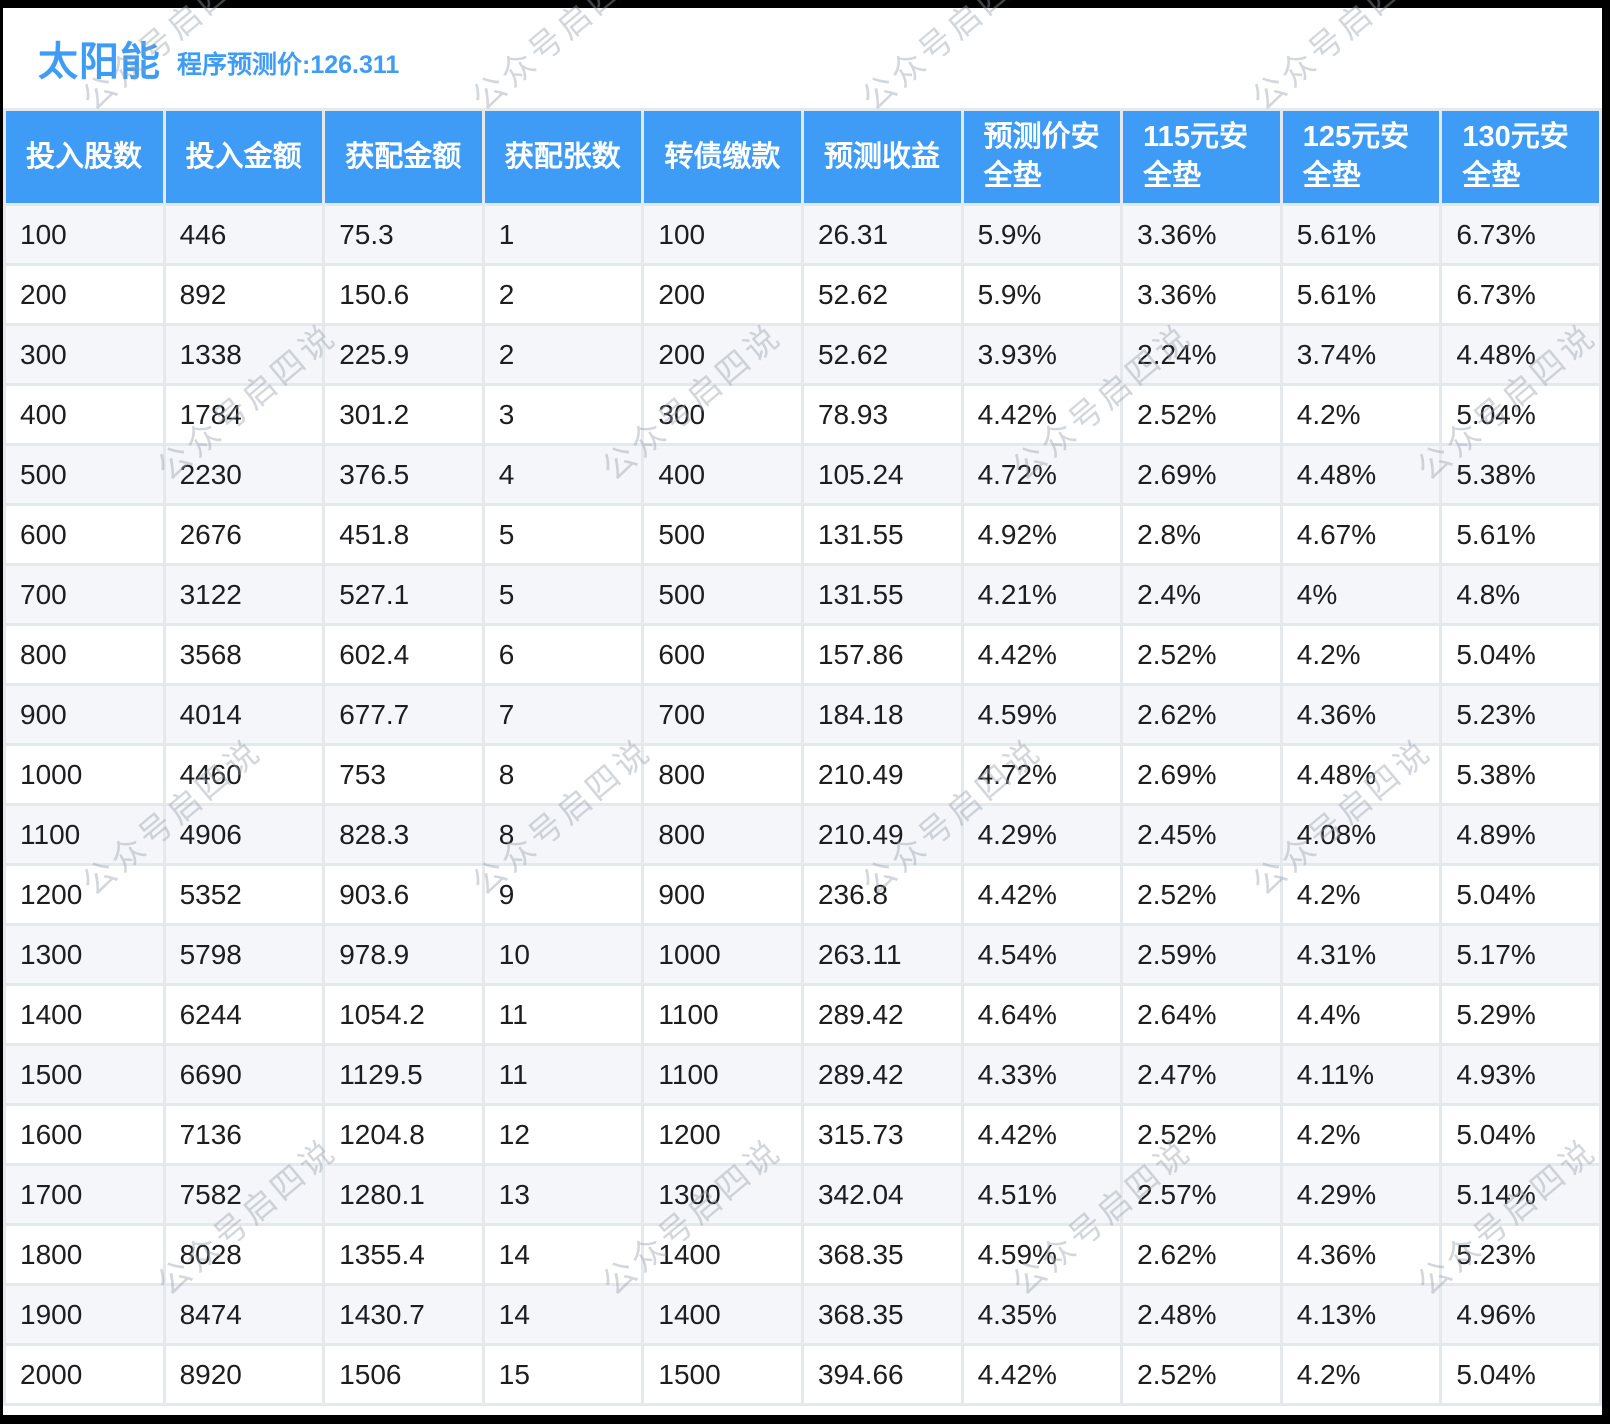  What do you see at coordinates (1361, 1074) in the screenshot?
I see `table-cell: 4.11%` at bounding box center [1361, 1074].